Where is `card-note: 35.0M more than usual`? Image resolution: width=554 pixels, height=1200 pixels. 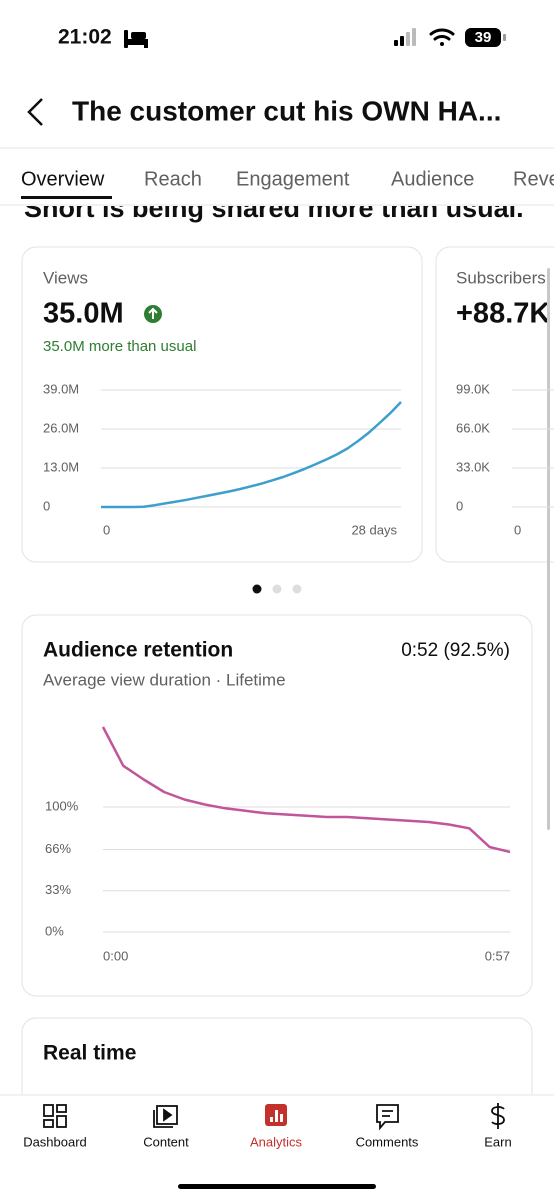 card-note: 35.0M more than usual is located at coordinates (119, 346).